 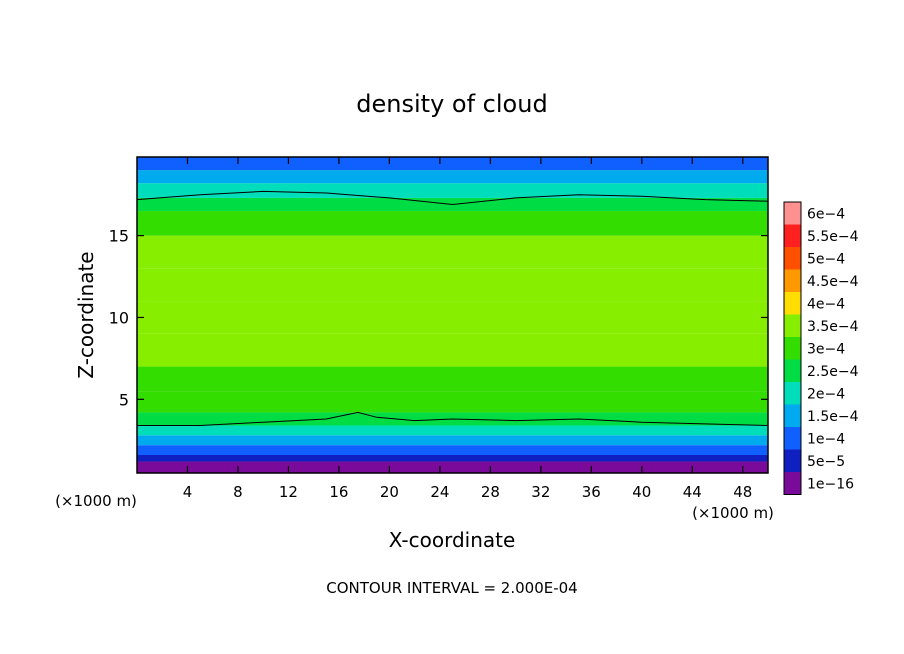 I want to click on x-axis-label: X-coordinate, so click(x=452, y=540).